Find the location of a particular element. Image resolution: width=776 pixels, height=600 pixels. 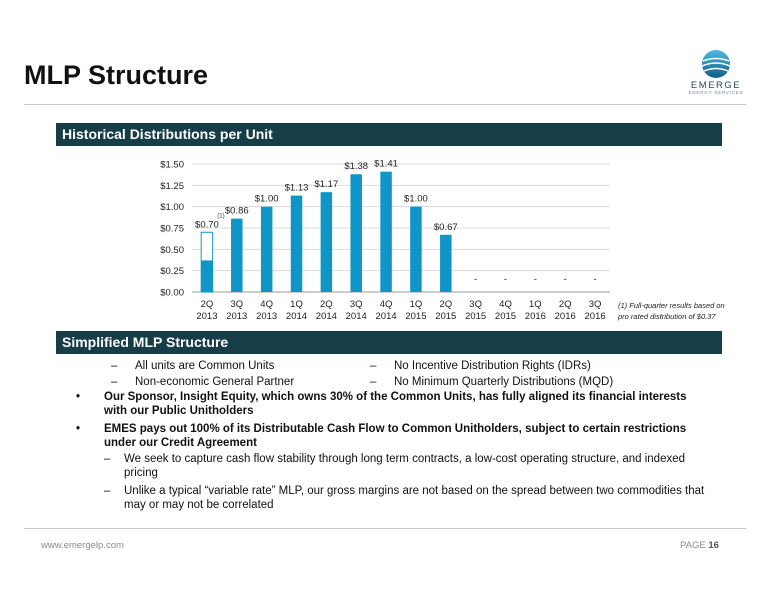

data-label: $0.70 is located at coordinates (207, 224).